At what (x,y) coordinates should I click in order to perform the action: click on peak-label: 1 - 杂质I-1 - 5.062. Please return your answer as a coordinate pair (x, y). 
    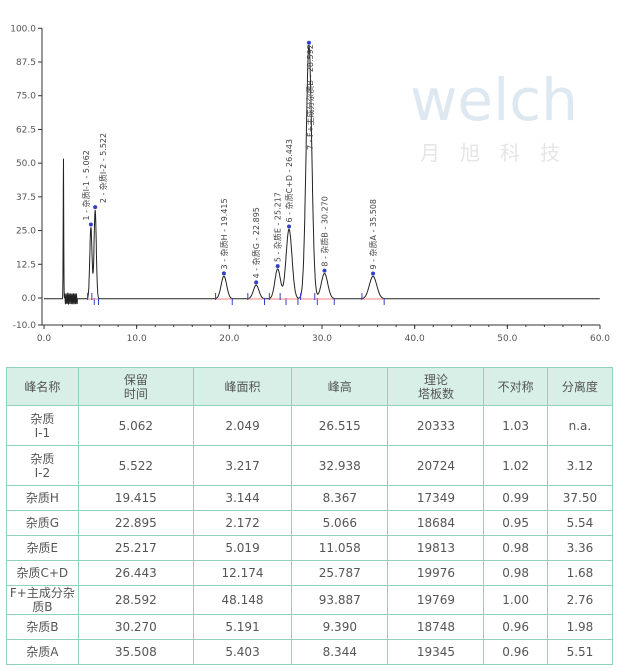
    Looking at the image, I should click on (86, 185).